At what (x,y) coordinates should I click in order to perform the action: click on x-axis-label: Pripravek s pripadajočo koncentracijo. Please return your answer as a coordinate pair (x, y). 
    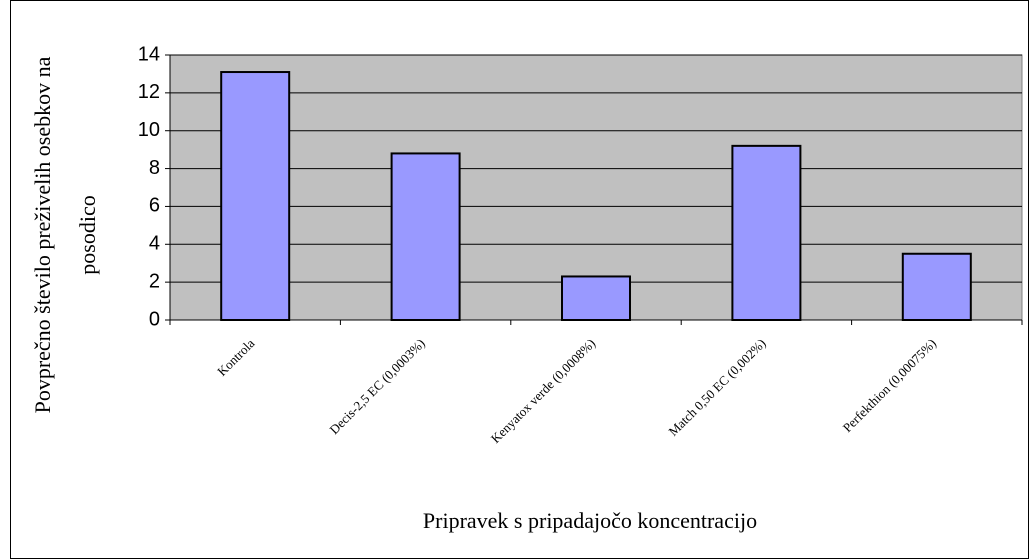
    Looking at the image, I should click on (590, 520).